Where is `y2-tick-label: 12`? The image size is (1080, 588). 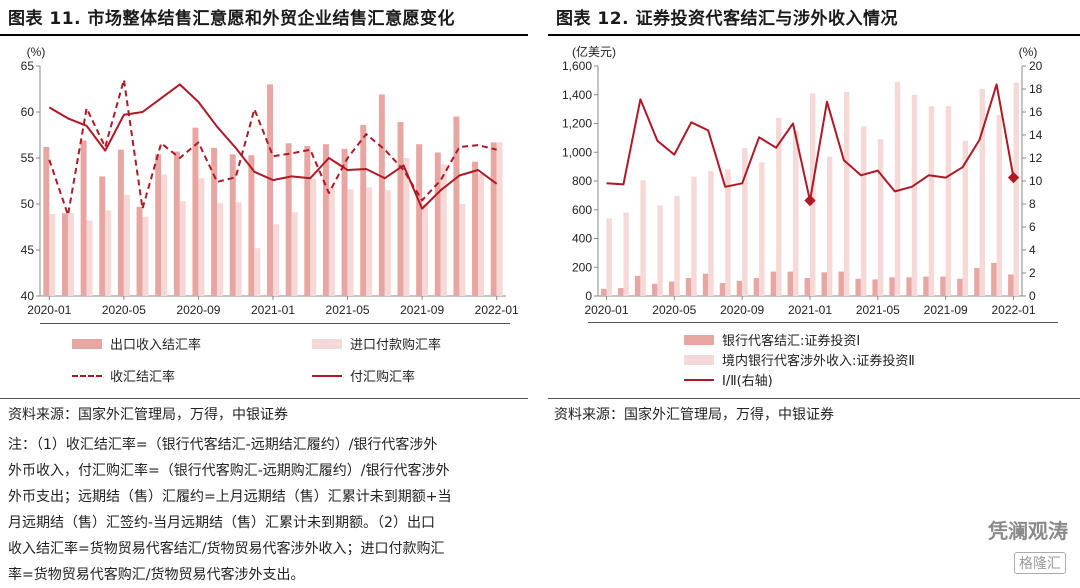
y2-tick-label: 12 is located at coordinates (1036, 158).